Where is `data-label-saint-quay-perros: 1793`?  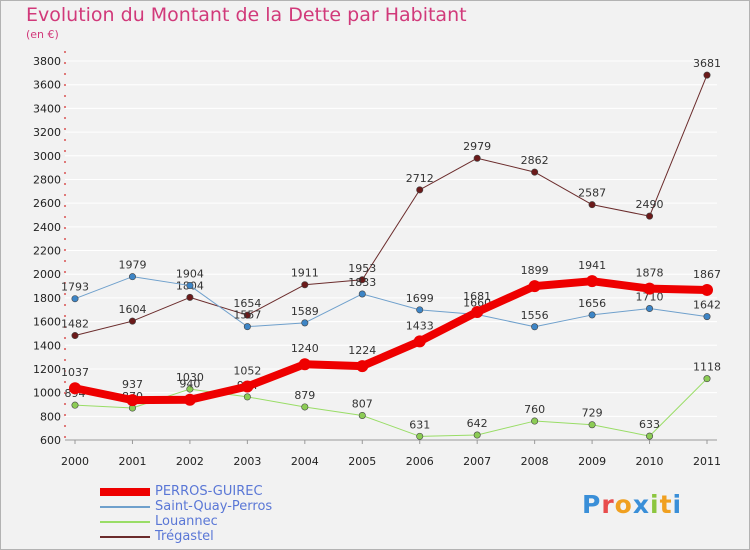 data-label-saint-quay-perros: 1793 is located at coordinates (75, 287).